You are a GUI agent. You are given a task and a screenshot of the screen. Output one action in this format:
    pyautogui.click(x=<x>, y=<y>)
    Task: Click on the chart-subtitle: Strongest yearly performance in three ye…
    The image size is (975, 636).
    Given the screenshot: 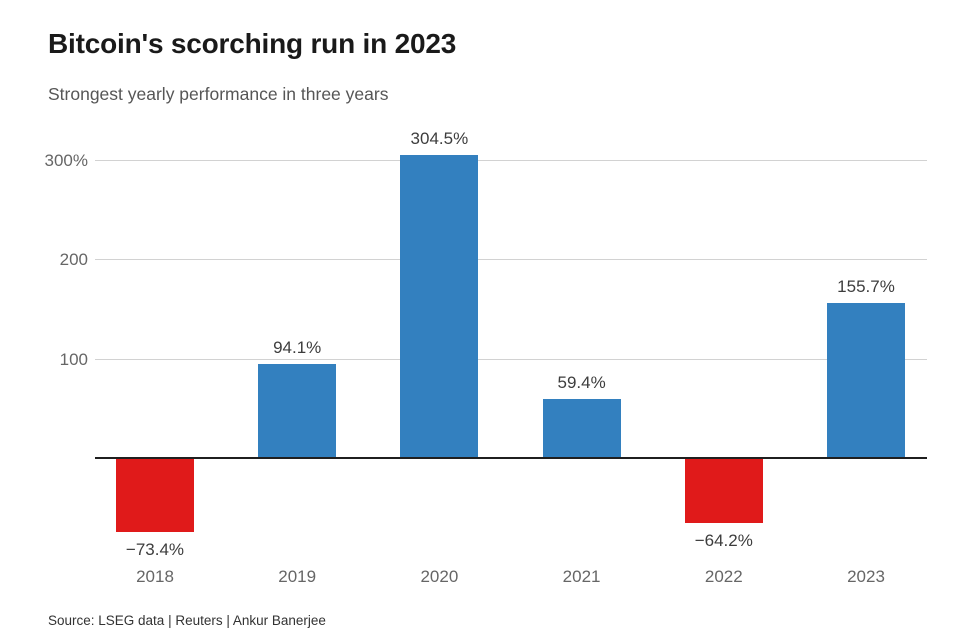 What is the action you would take?
    pyautogui.click(x=218, y=94)
    